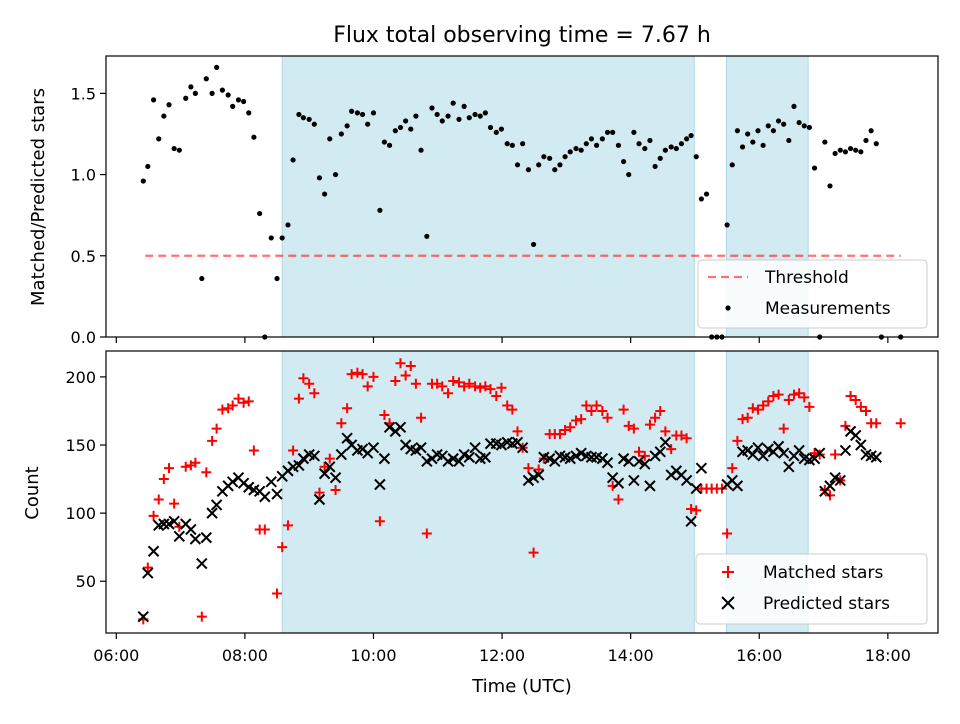  Describe the element at coordinates (80, 445) in the screenshot. I see `y-tick-label: 150` at that location.